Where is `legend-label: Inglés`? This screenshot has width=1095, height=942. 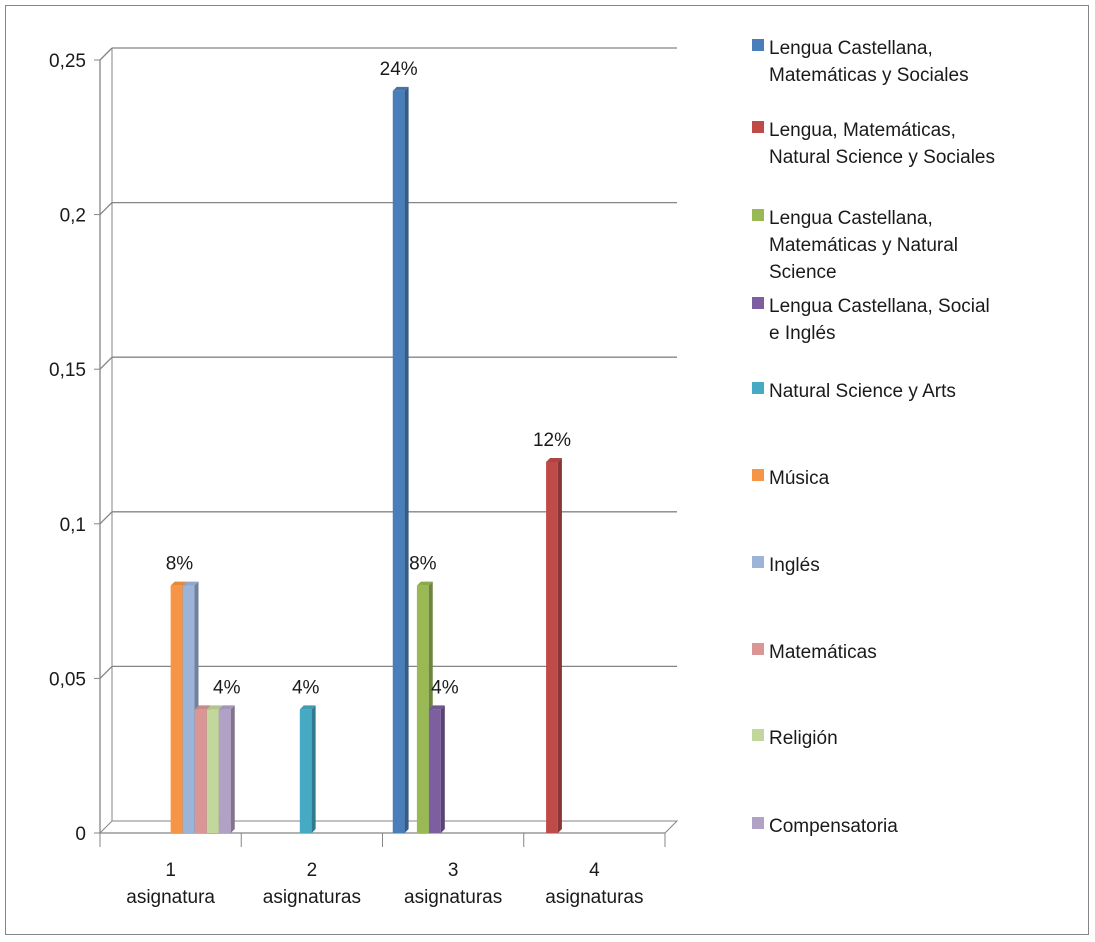 legend-label: Inglés is located at coordinates (919, 565).